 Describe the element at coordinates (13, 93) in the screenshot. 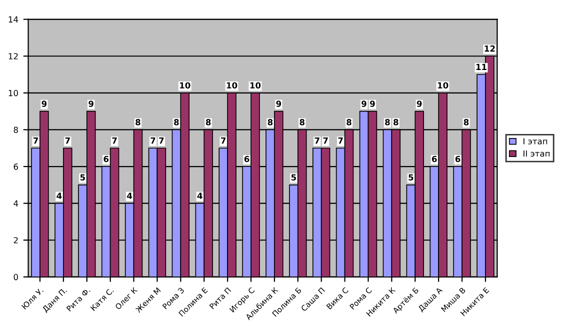

I see `y-tick-label: 10` at that location.